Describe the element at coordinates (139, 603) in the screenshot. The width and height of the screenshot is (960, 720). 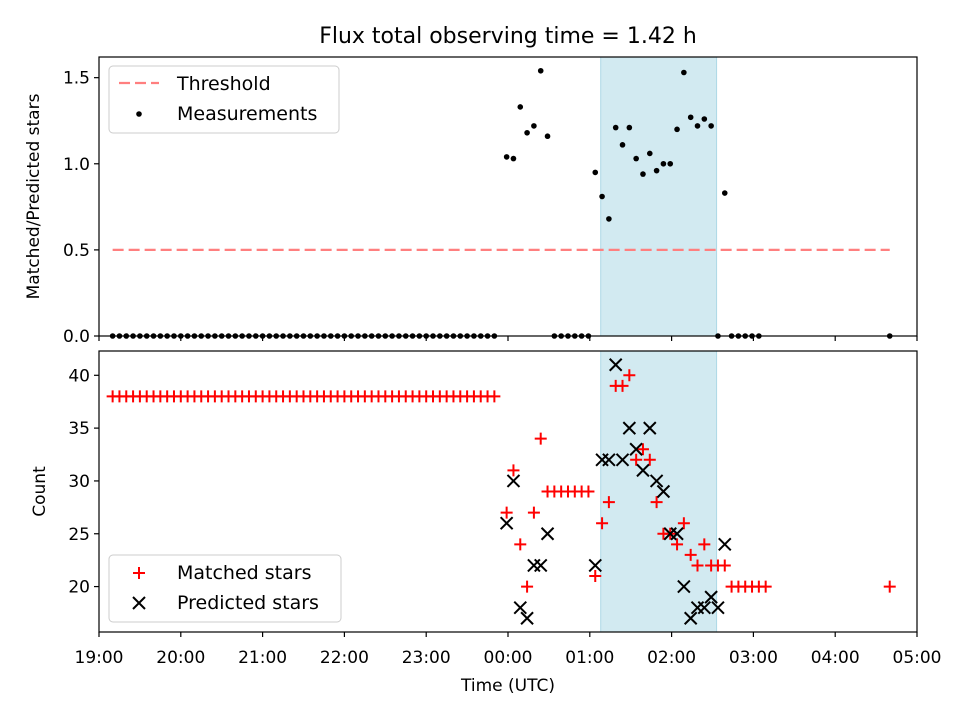
I see `legend-predicted-swatch` at that location.